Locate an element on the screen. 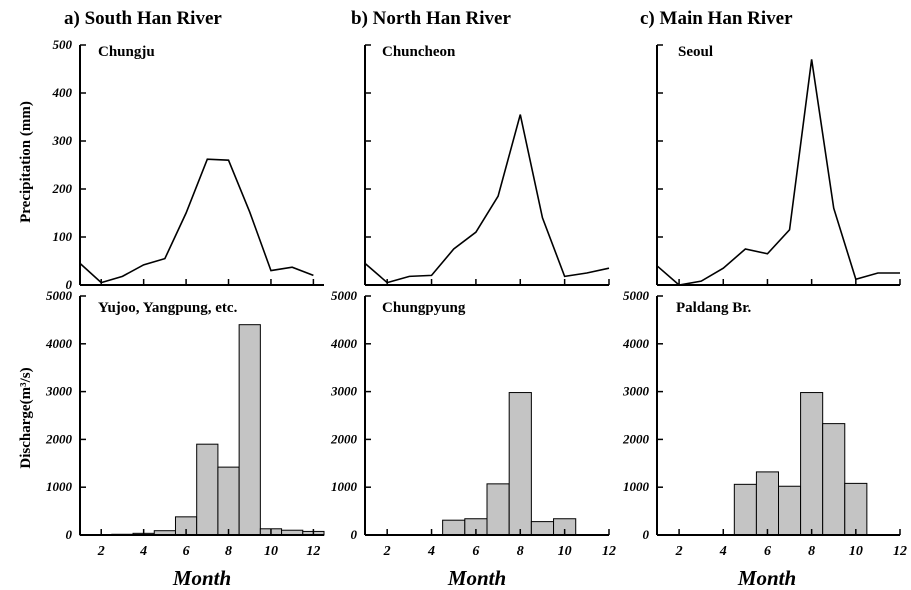 Image resolution: width=911 pixels, height=590 pixels. panel-c-top-site-label: Seoul is located at coordinates (695, 52).